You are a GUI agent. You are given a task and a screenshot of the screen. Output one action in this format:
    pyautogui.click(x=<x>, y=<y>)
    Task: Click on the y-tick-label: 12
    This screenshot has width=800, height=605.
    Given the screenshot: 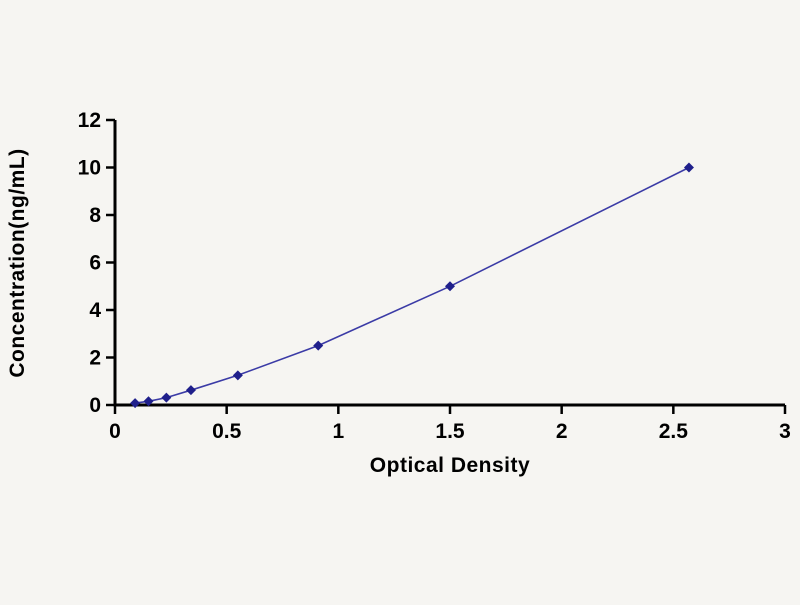 What is the action you would take?
    pyautogui.click(x=89, y=120)
    